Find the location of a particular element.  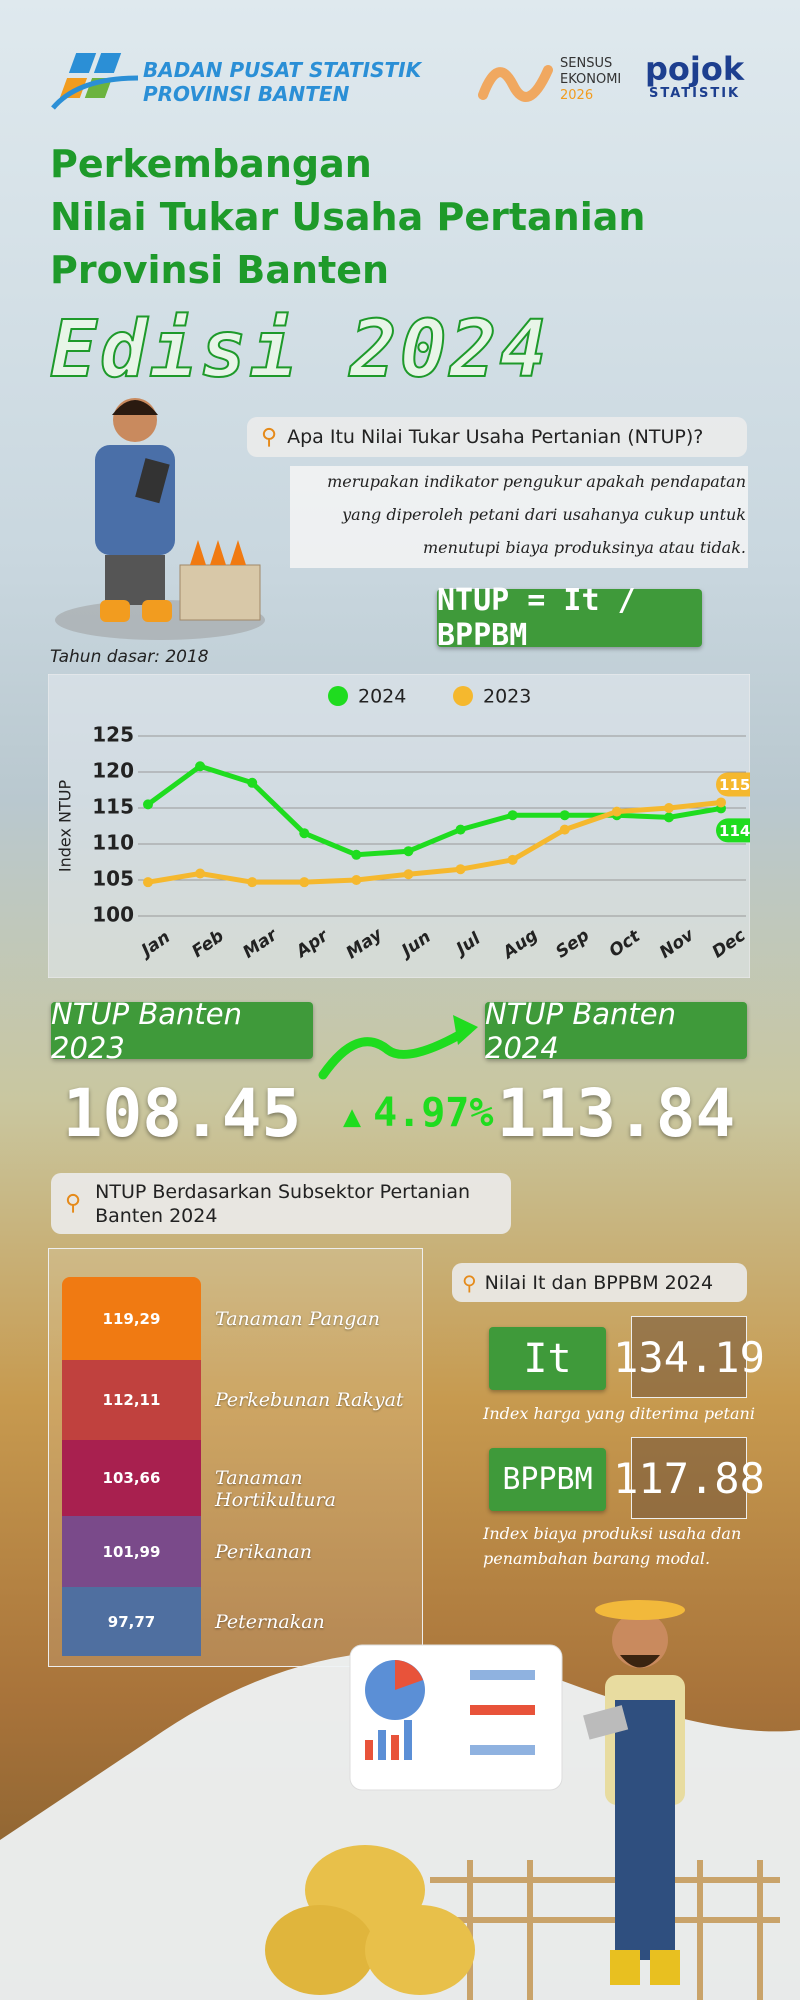

it-label: It is located at coordinates (547, 1358).